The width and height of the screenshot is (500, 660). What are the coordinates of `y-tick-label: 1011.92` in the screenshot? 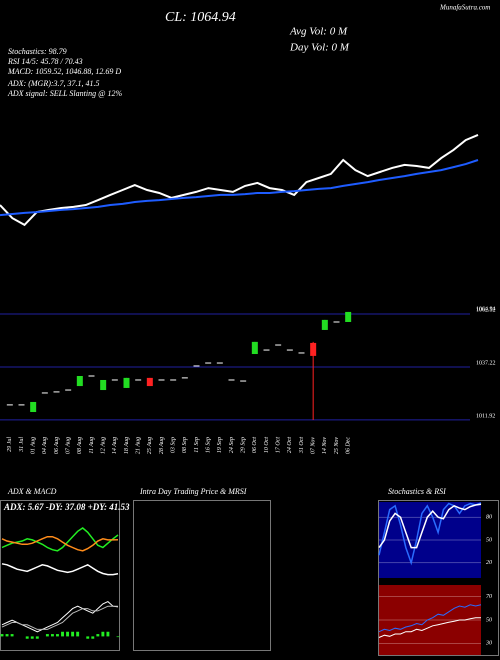 It's located at (485, 416).